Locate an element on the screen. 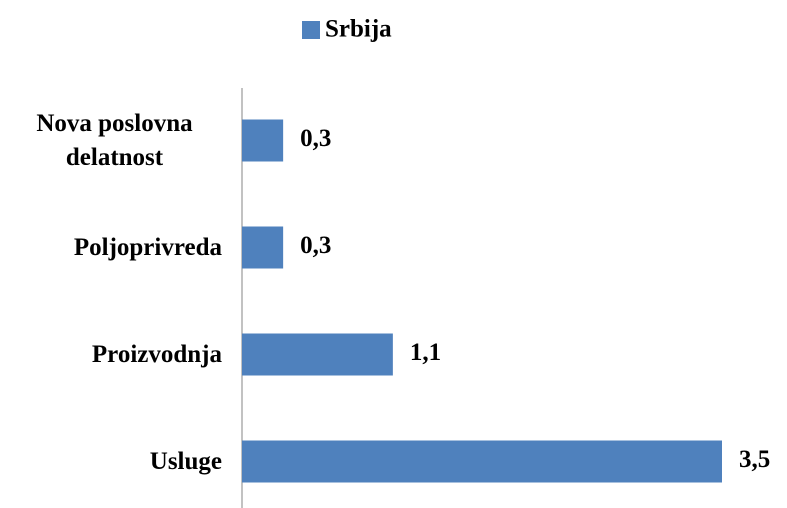 The image size is (787, 508). value-label: 1,1 is located at coordinates (425, 352).